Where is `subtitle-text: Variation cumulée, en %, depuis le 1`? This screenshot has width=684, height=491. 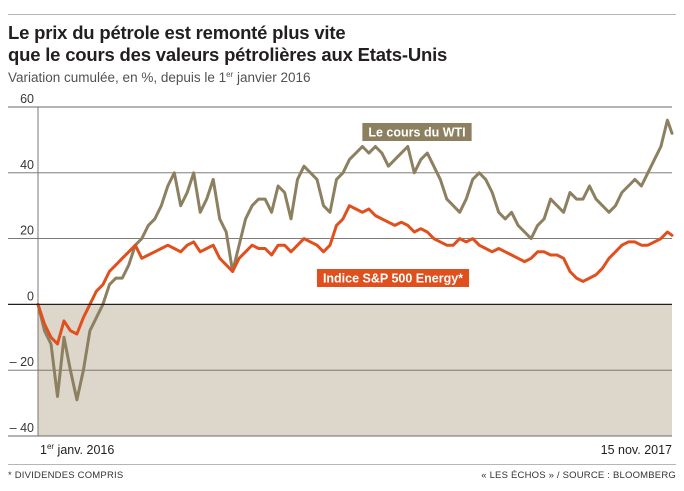
subtitle-text: Variation cumulée, en %, depuis le 1 is located at coordinates (117, 77).